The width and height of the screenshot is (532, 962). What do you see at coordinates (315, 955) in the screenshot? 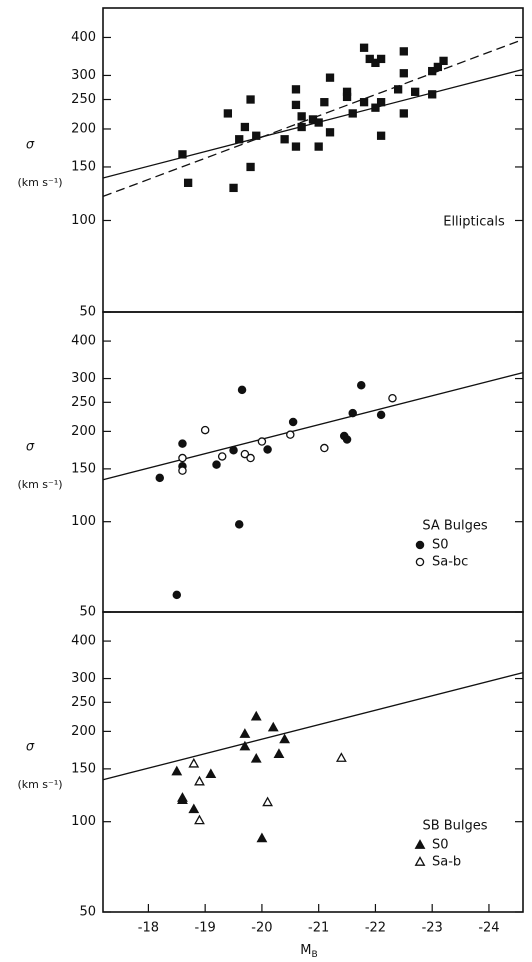
I see `x-axis-label-sub: B` at bounding box center [315, 955].